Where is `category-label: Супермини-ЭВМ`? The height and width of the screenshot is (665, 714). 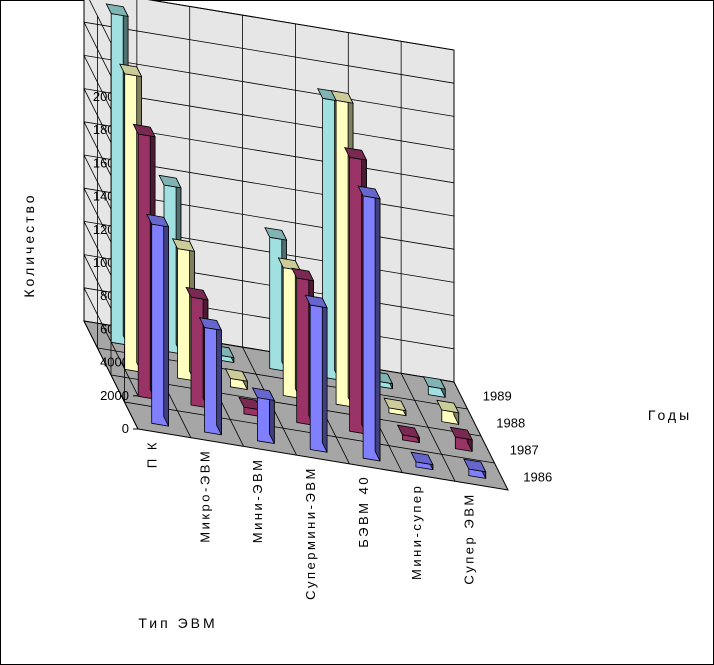
category-label: Супермини-ЭВМ is located at coordinates (310, 533).